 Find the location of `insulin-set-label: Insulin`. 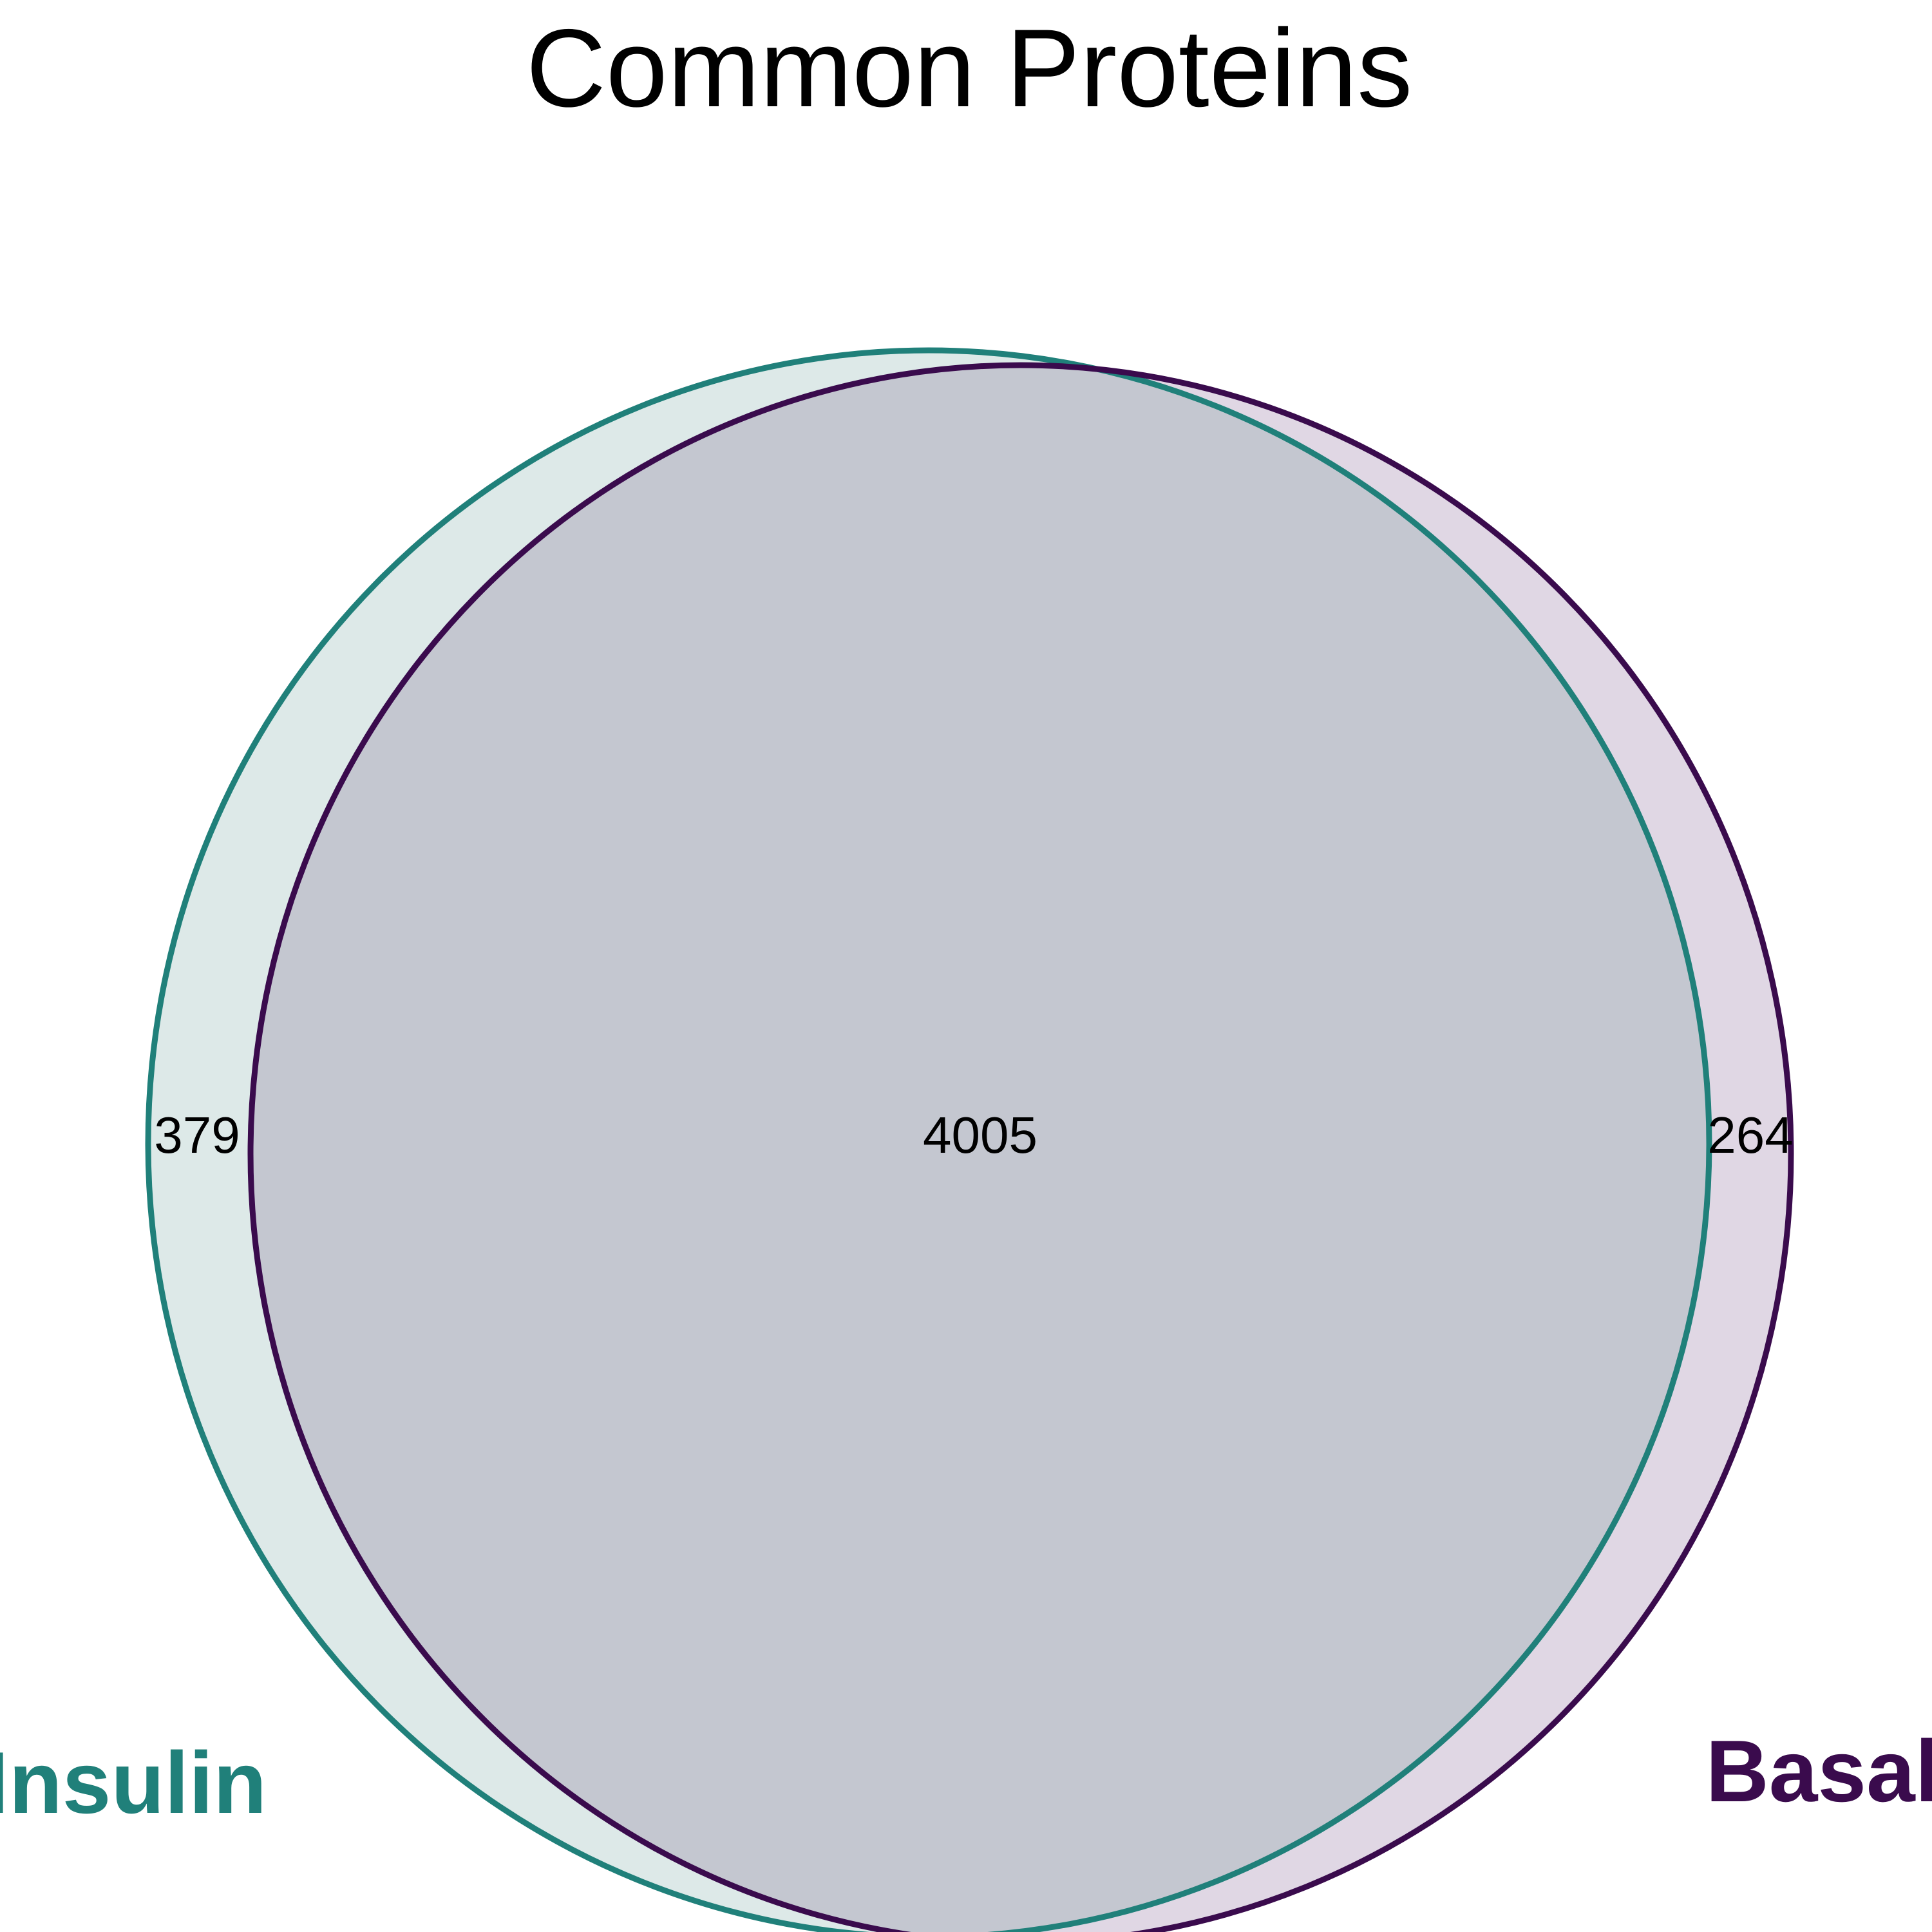

insulin-set-label: Insulin is located at coordinates (133, 1783).